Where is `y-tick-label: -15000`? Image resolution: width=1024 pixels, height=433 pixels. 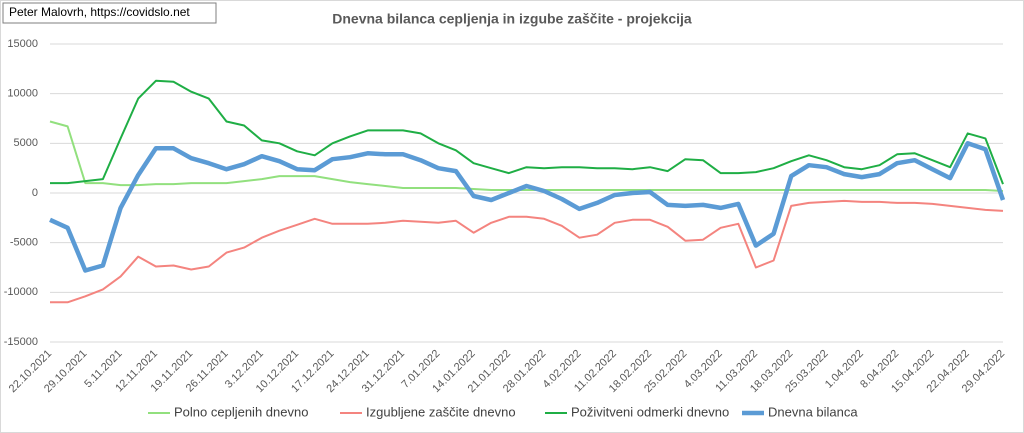 y-tick-label: -15000 is located at coordinates (21, 342).